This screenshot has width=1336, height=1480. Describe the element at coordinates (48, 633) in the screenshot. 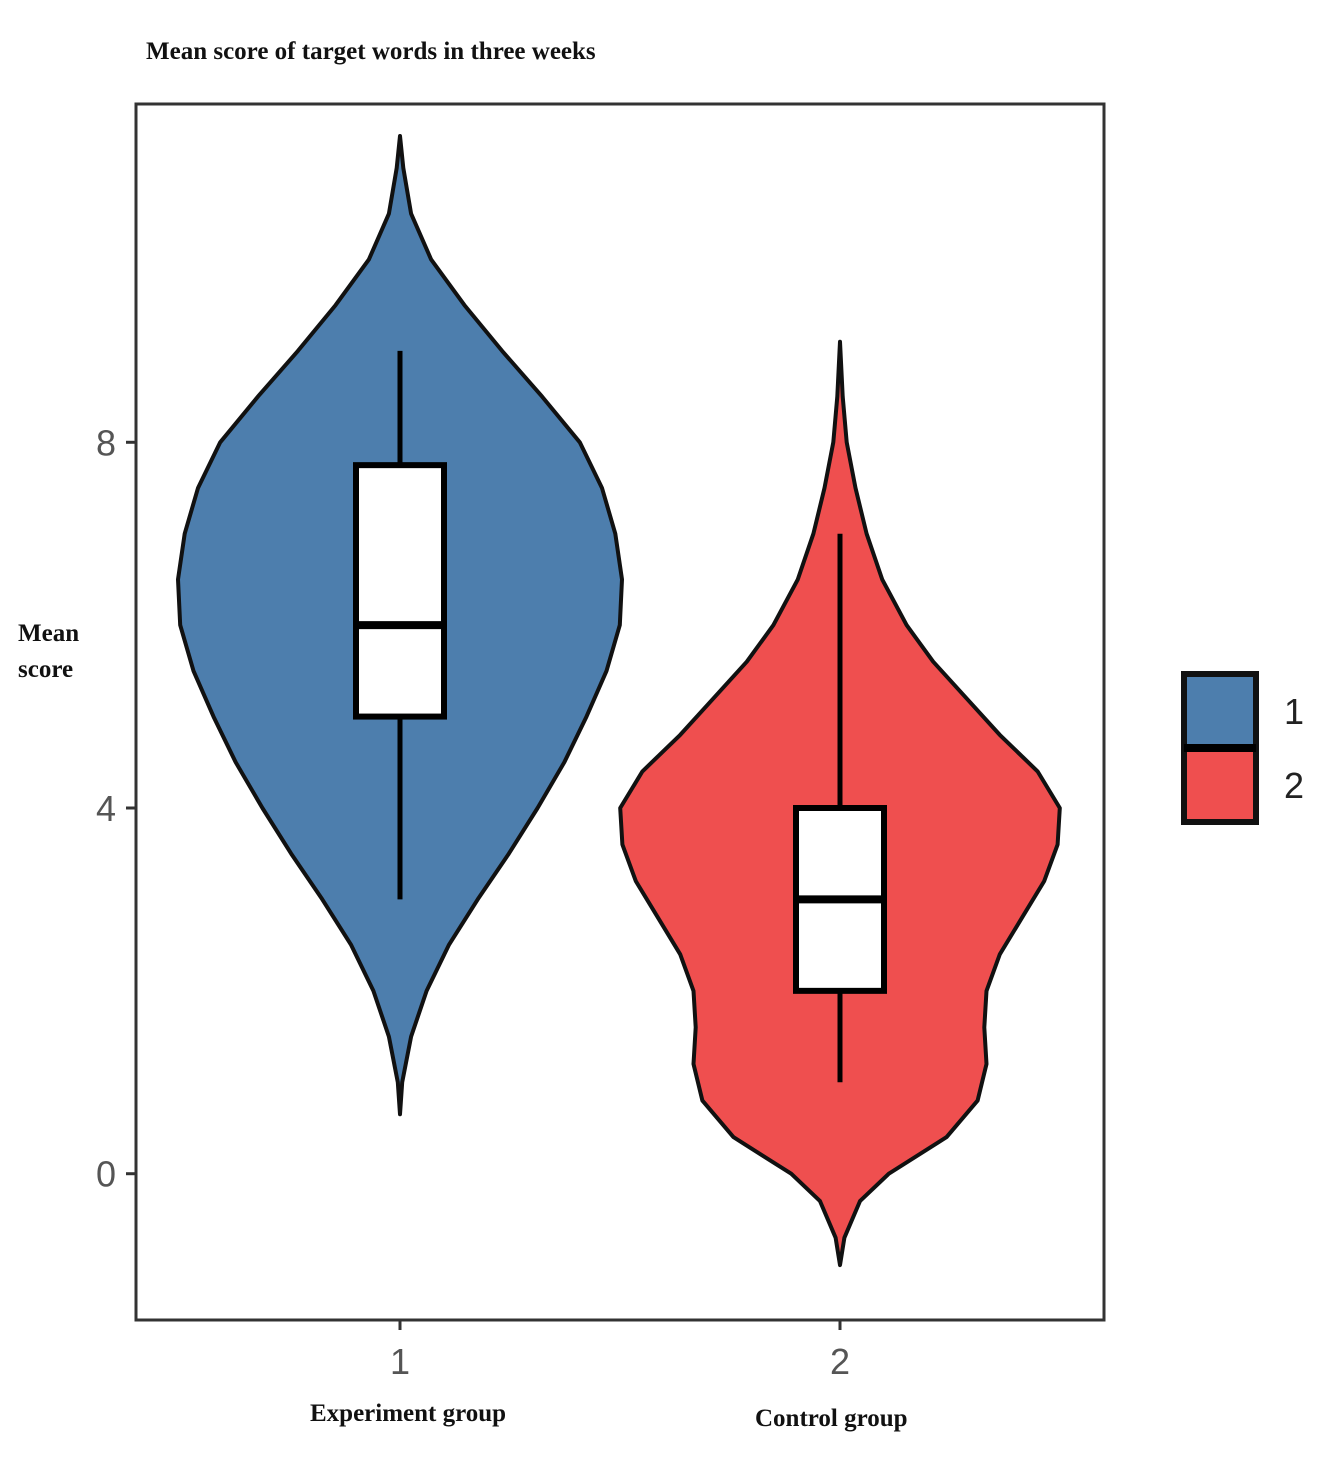

I see `y-axis-label-line1: Mean` at that location.